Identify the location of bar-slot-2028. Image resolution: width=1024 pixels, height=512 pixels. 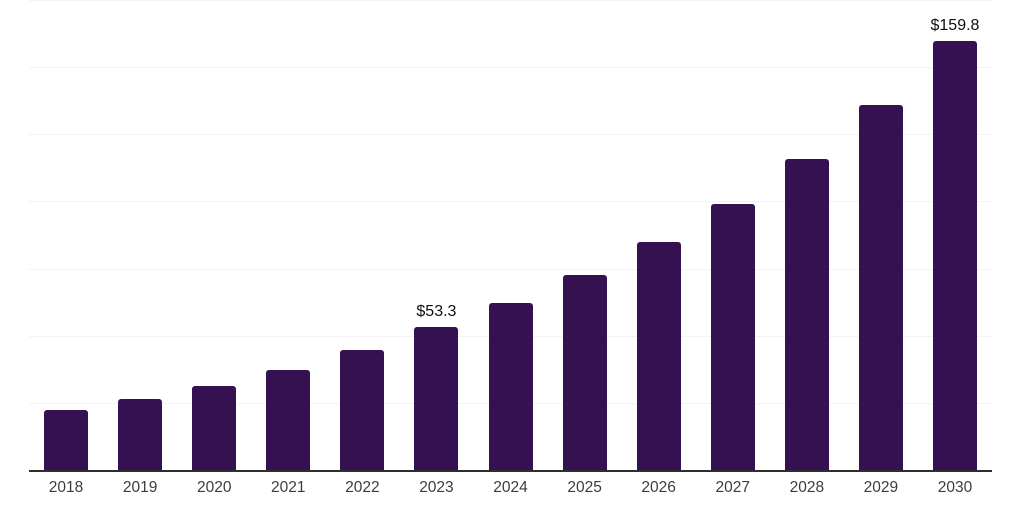
(807, 235).